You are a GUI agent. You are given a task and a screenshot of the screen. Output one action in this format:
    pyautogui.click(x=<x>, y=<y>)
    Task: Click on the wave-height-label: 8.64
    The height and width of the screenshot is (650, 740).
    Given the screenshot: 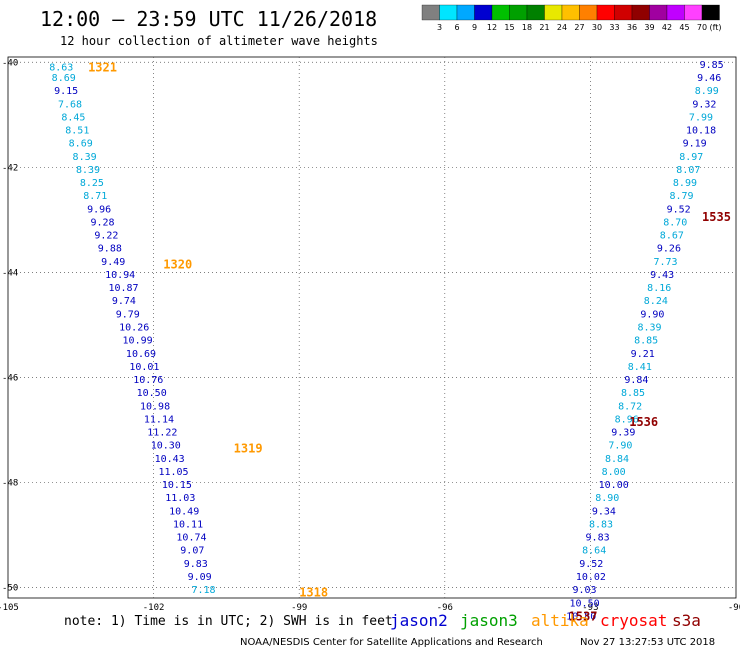 What is the action you would take?
    pyautogui.click(x=594, y=551)
    